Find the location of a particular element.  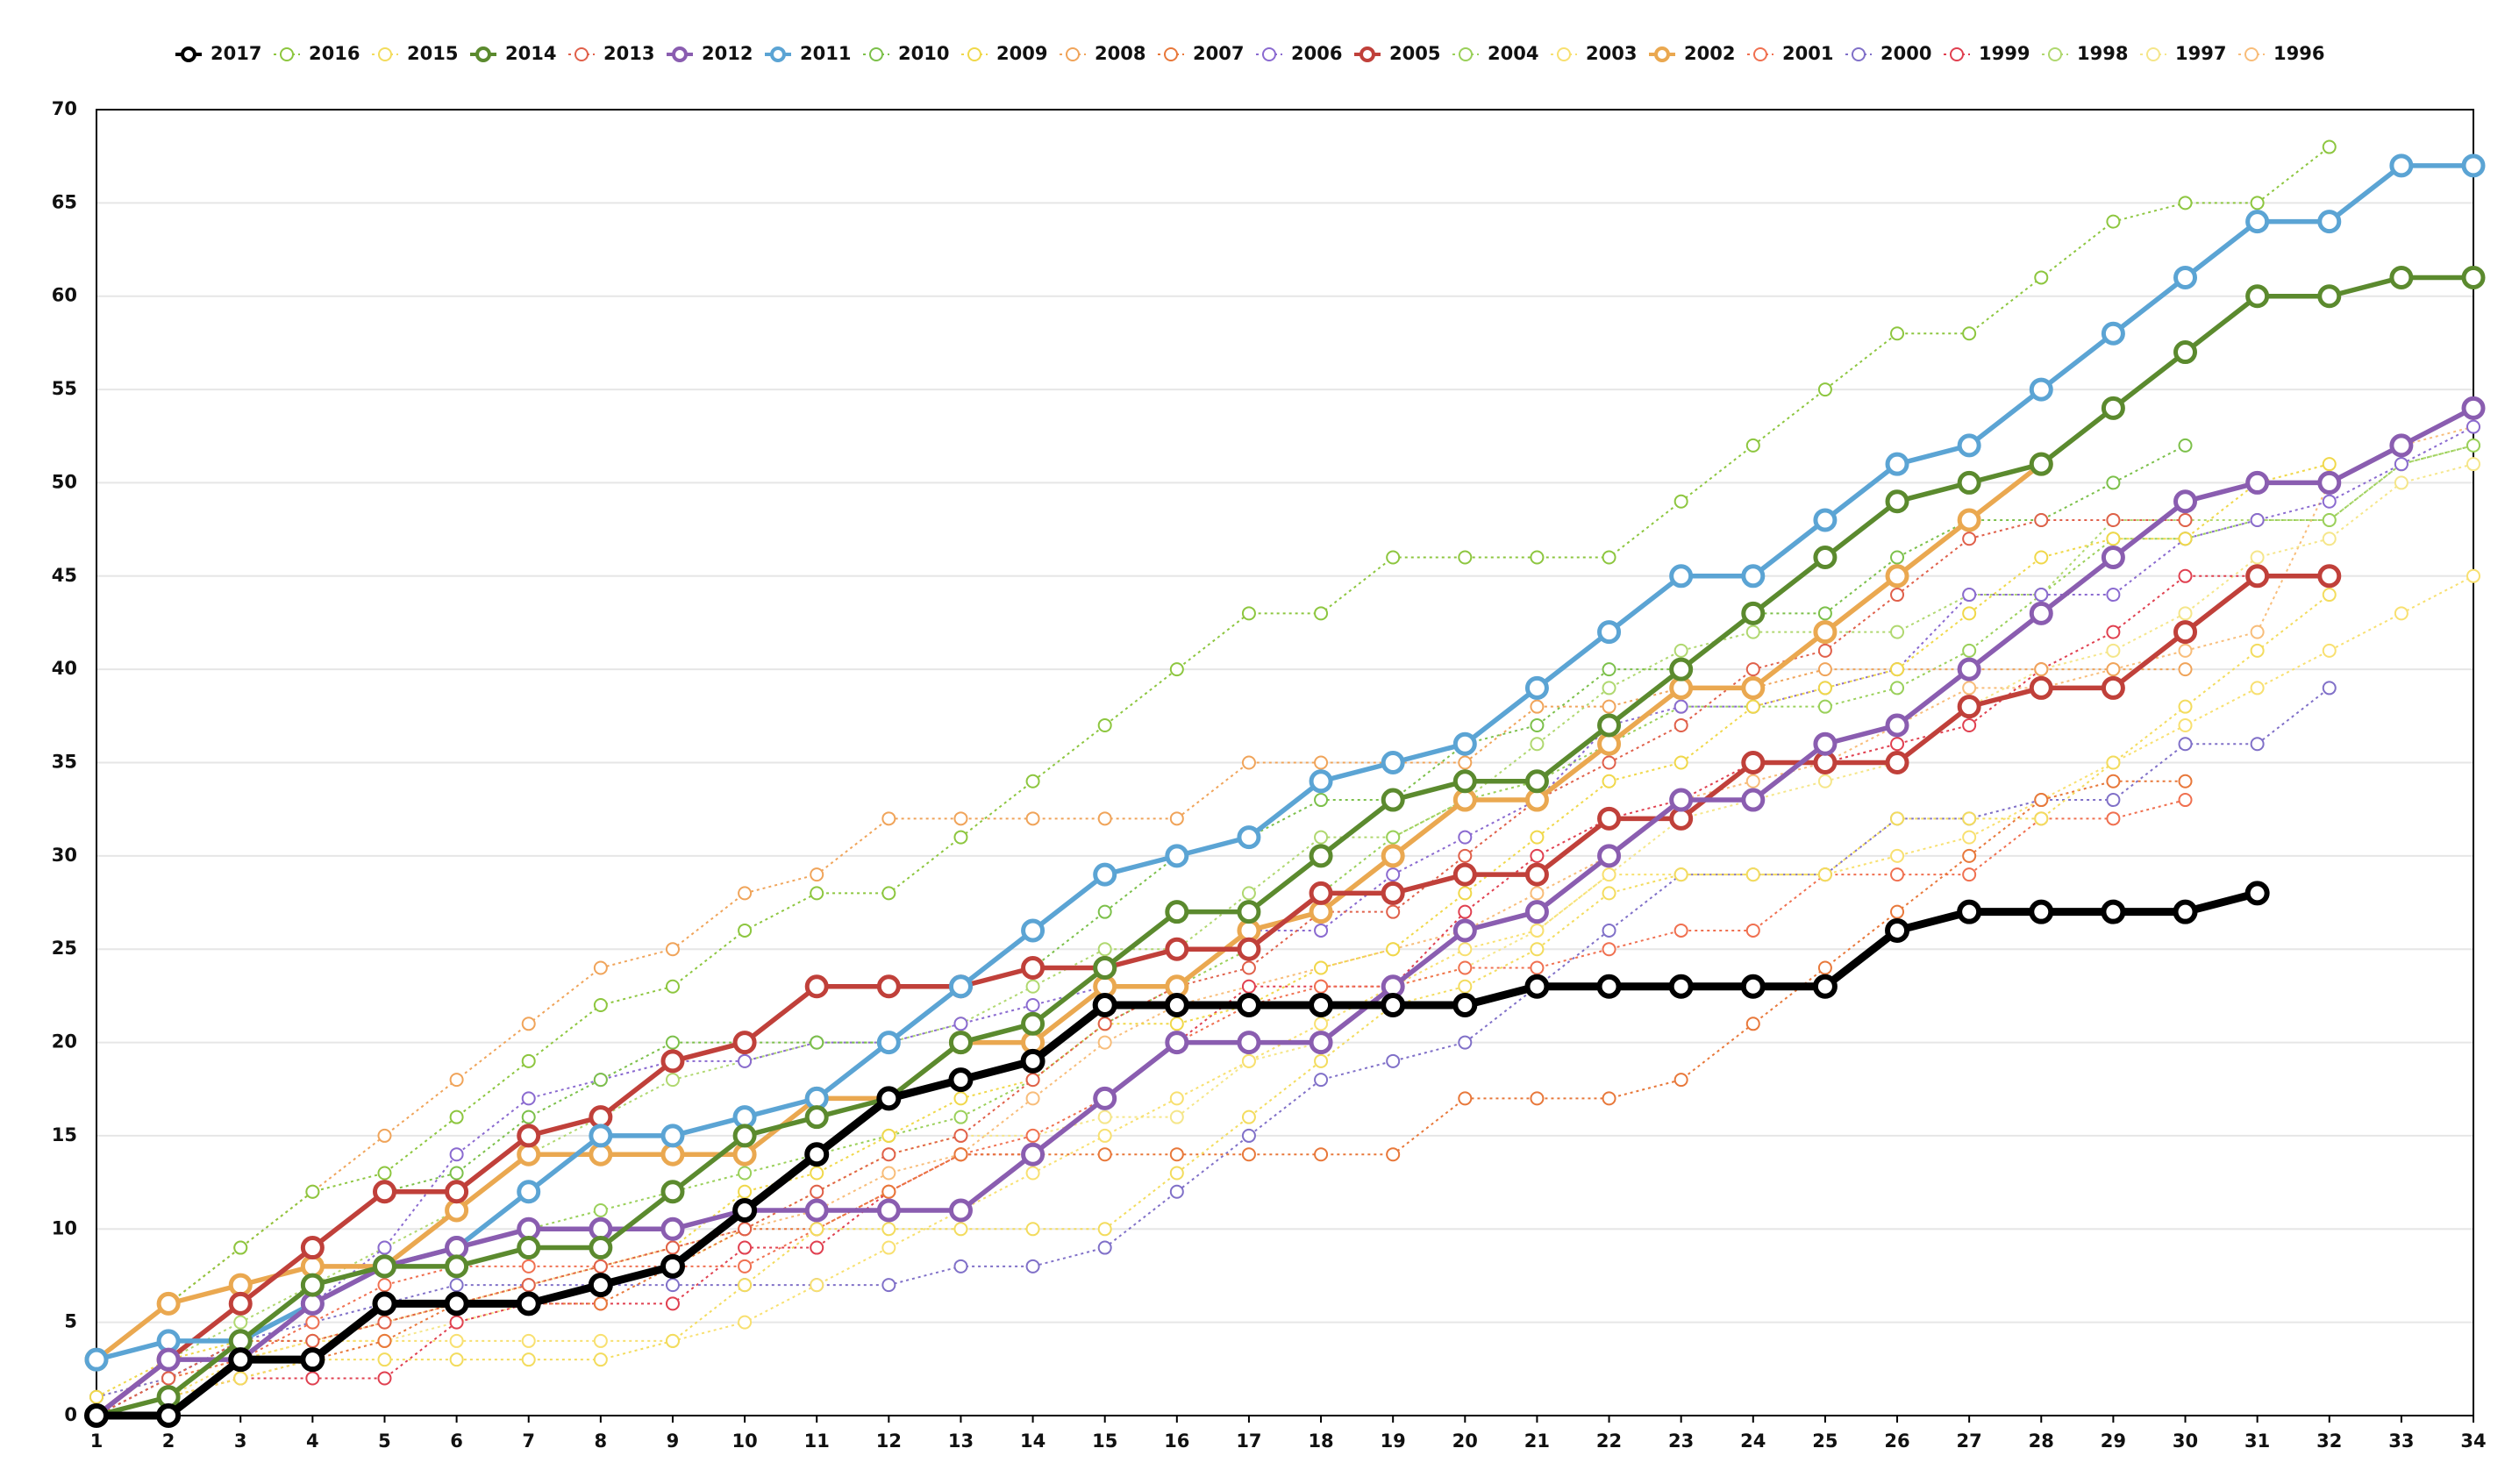

legend-item: 2011 is located at coordinates (808, 54).